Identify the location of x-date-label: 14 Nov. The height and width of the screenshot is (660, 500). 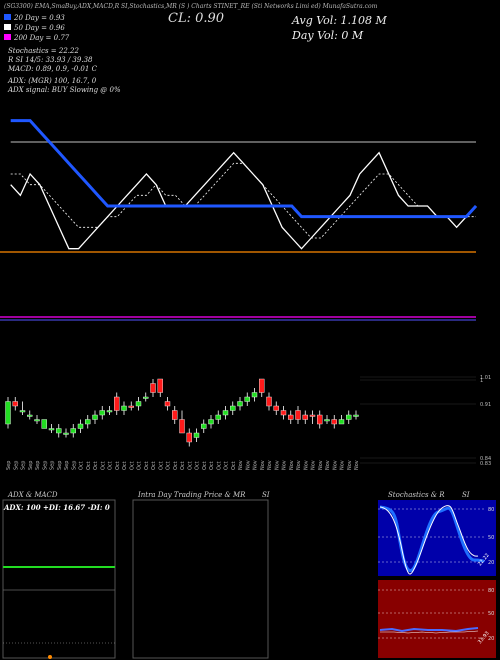
(306, 465).